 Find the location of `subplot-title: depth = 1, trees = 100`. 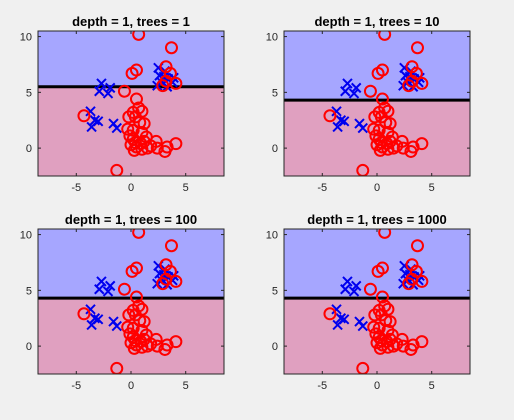

subplot-title: depth = 1, trees = 100 is located at coordinates (131, 219).